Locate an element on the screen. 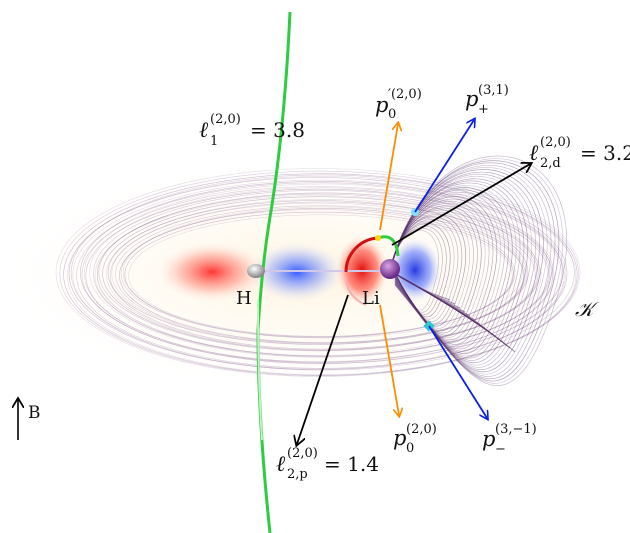 This screenshot has width=630, height=533. svg-text: (3,−1) is located at coordinates (516, 429).